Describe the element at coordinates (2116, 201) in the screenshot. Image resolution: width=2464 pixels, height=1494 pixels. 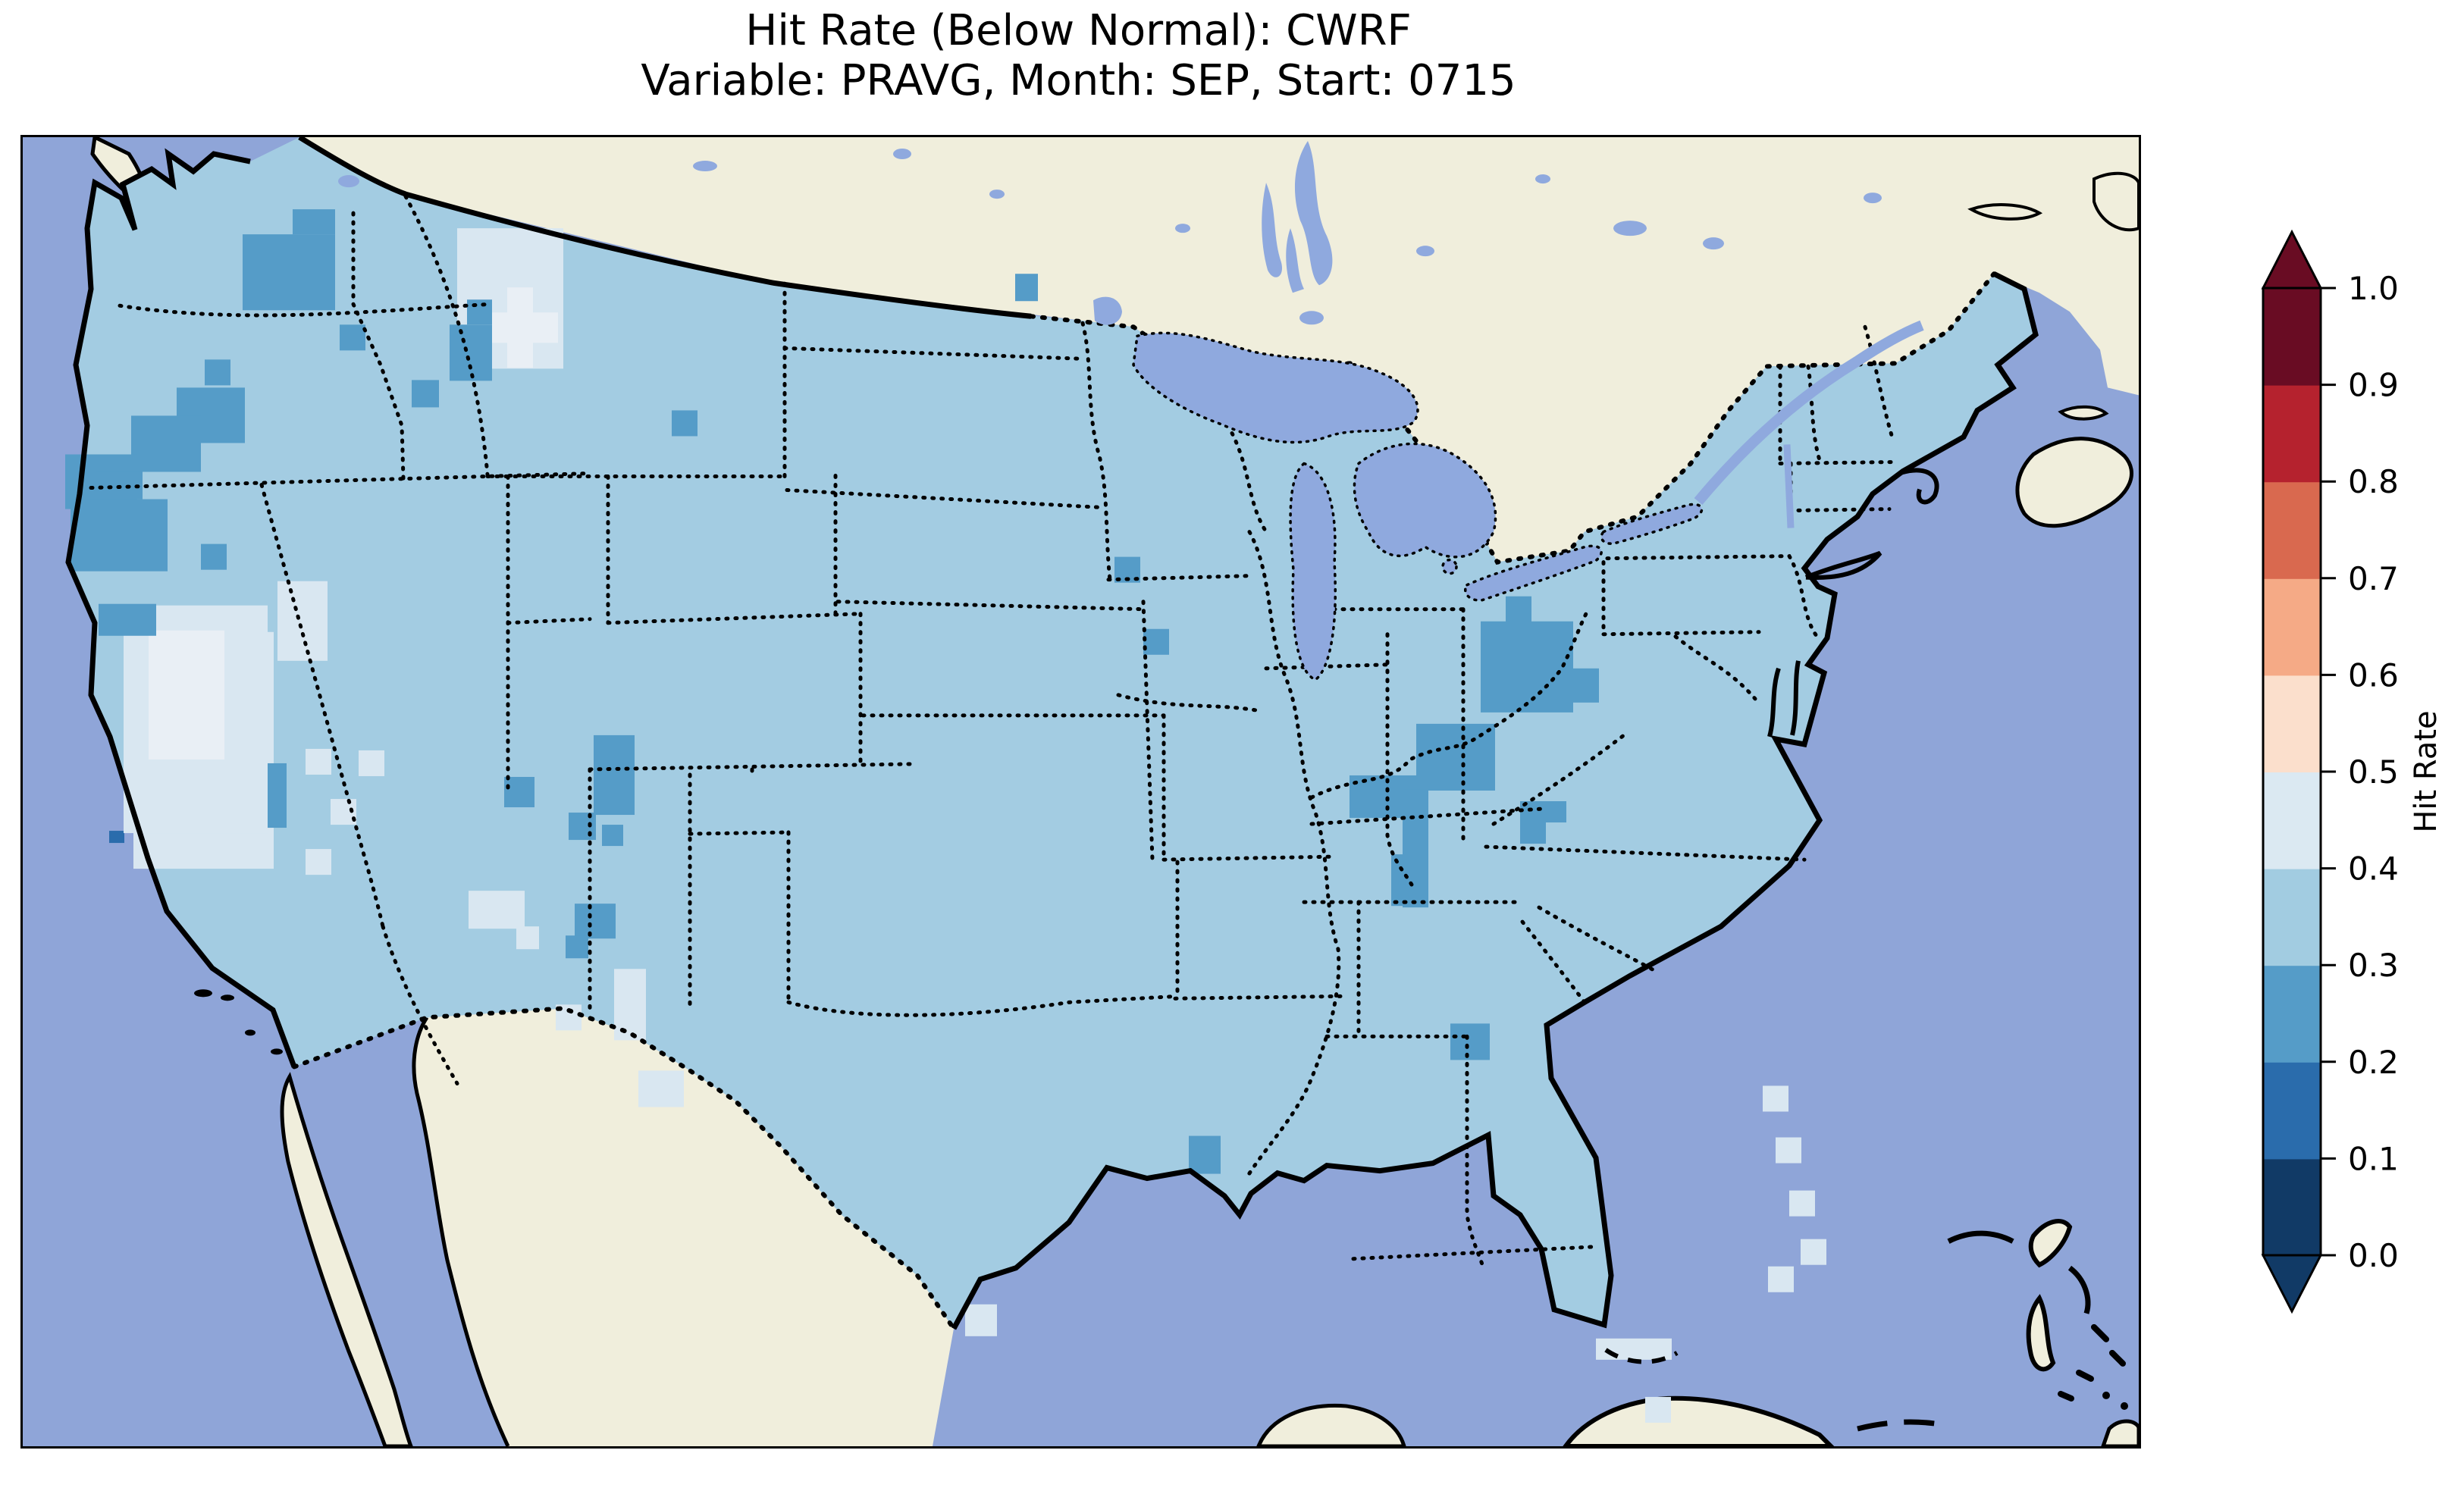
I see `newfoundland-fragment` at that location.